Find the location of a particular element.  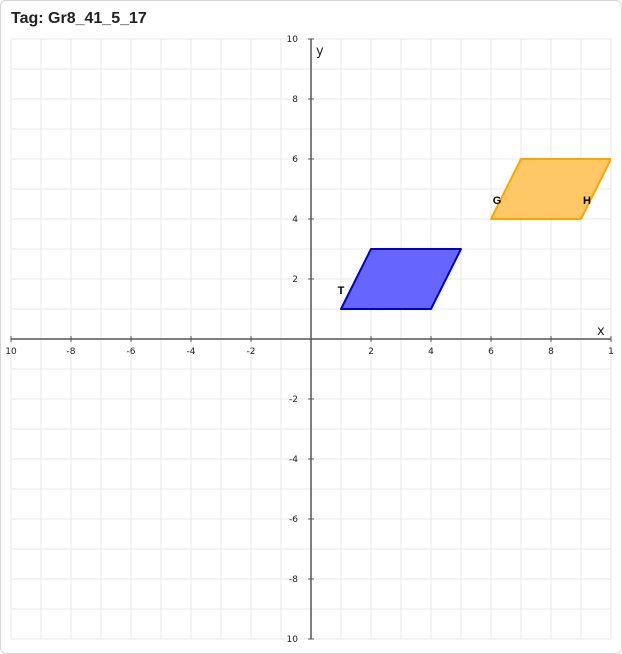

page-title: Tag: Gr8_41_5_17 is located at coordinates (79, 18).